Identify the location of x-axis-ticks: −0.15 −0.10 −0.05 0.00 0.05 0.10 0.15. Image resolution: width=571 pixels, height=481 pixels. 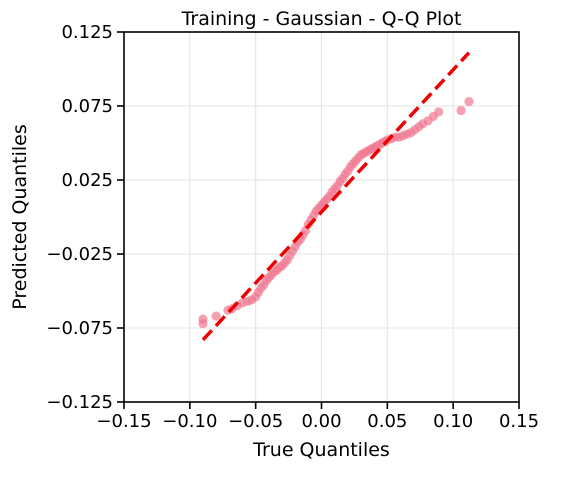
(317, 417).